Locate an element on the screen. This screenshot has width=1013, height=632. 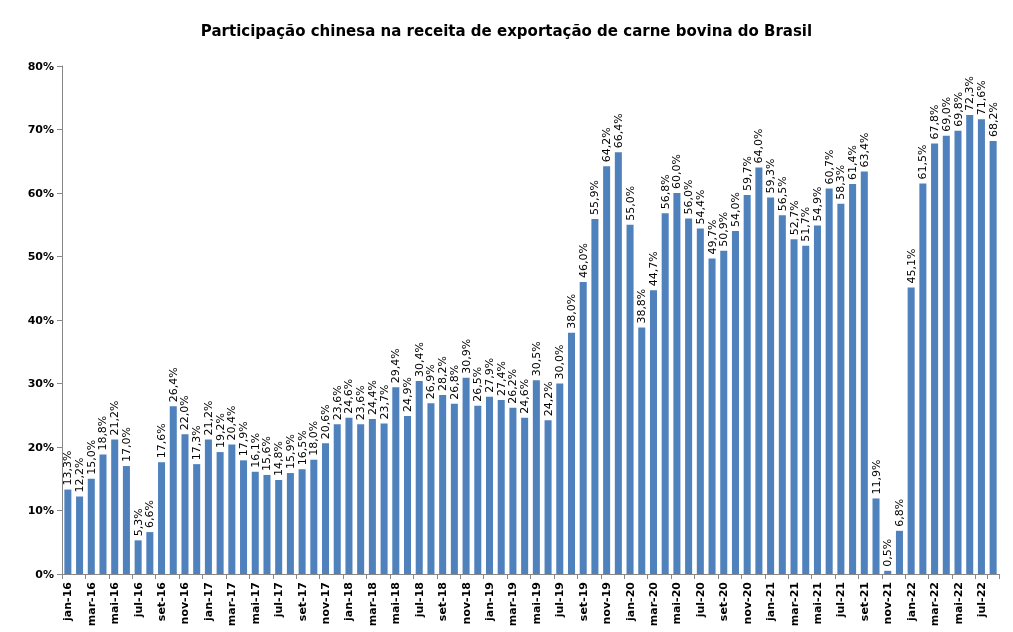
y-tick-label: 50% is located at coordinates (40, 256).